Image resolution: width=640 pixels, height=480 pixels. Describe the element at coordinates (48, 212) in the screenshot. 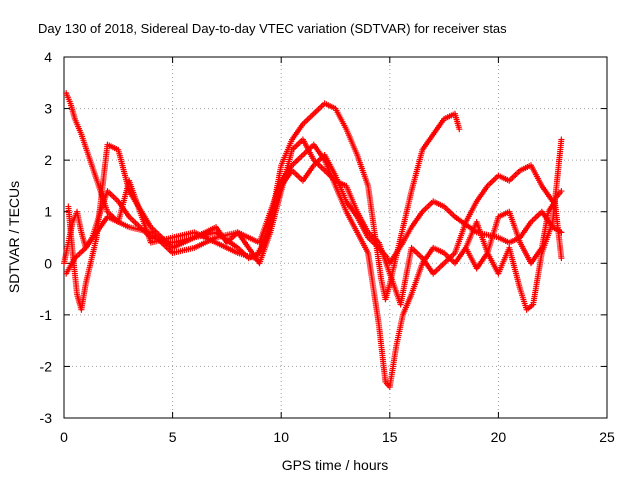

I see `y-tick-label: 1` at that location.